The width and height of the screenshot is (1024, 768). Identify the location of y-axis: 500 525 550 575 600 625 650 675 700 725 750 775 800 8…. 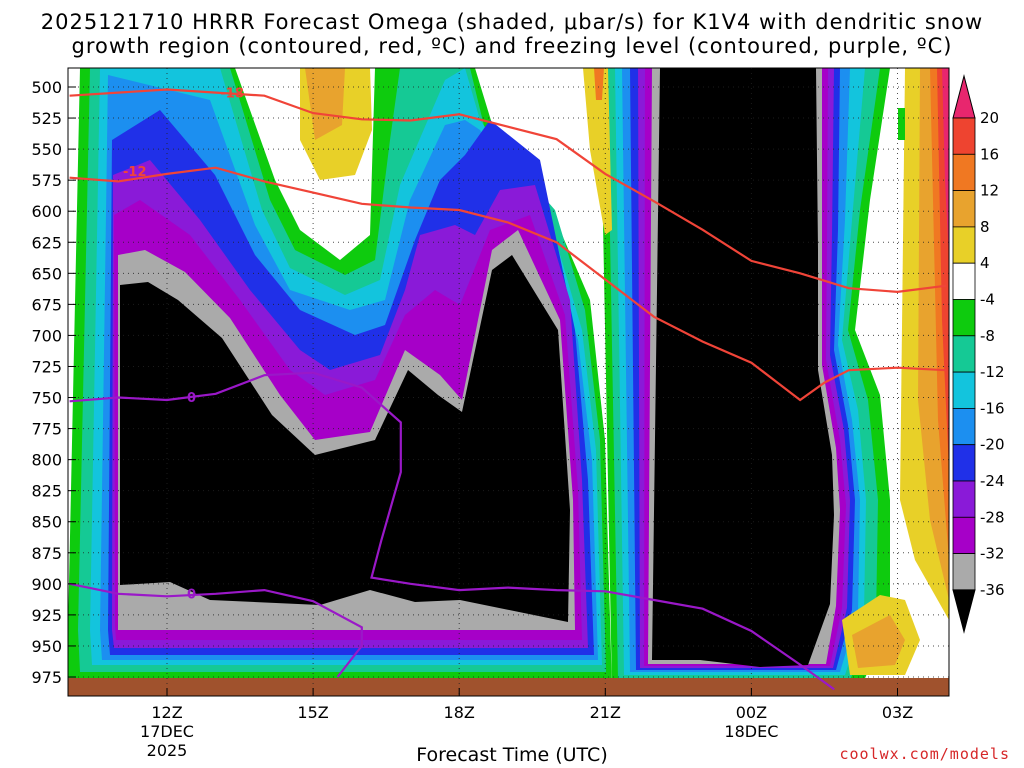
(53, 382).